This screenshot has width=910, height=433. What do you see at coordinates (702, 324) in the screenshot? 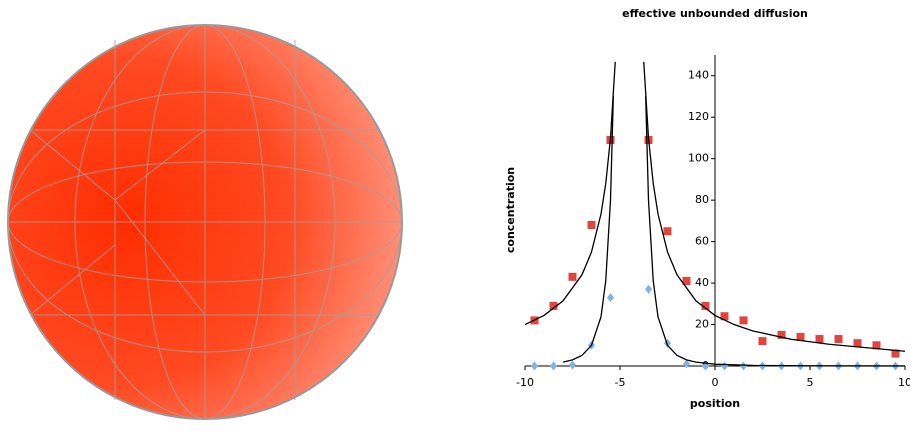
I see `y-tick-label: 20` at bounding box center [702, 324].